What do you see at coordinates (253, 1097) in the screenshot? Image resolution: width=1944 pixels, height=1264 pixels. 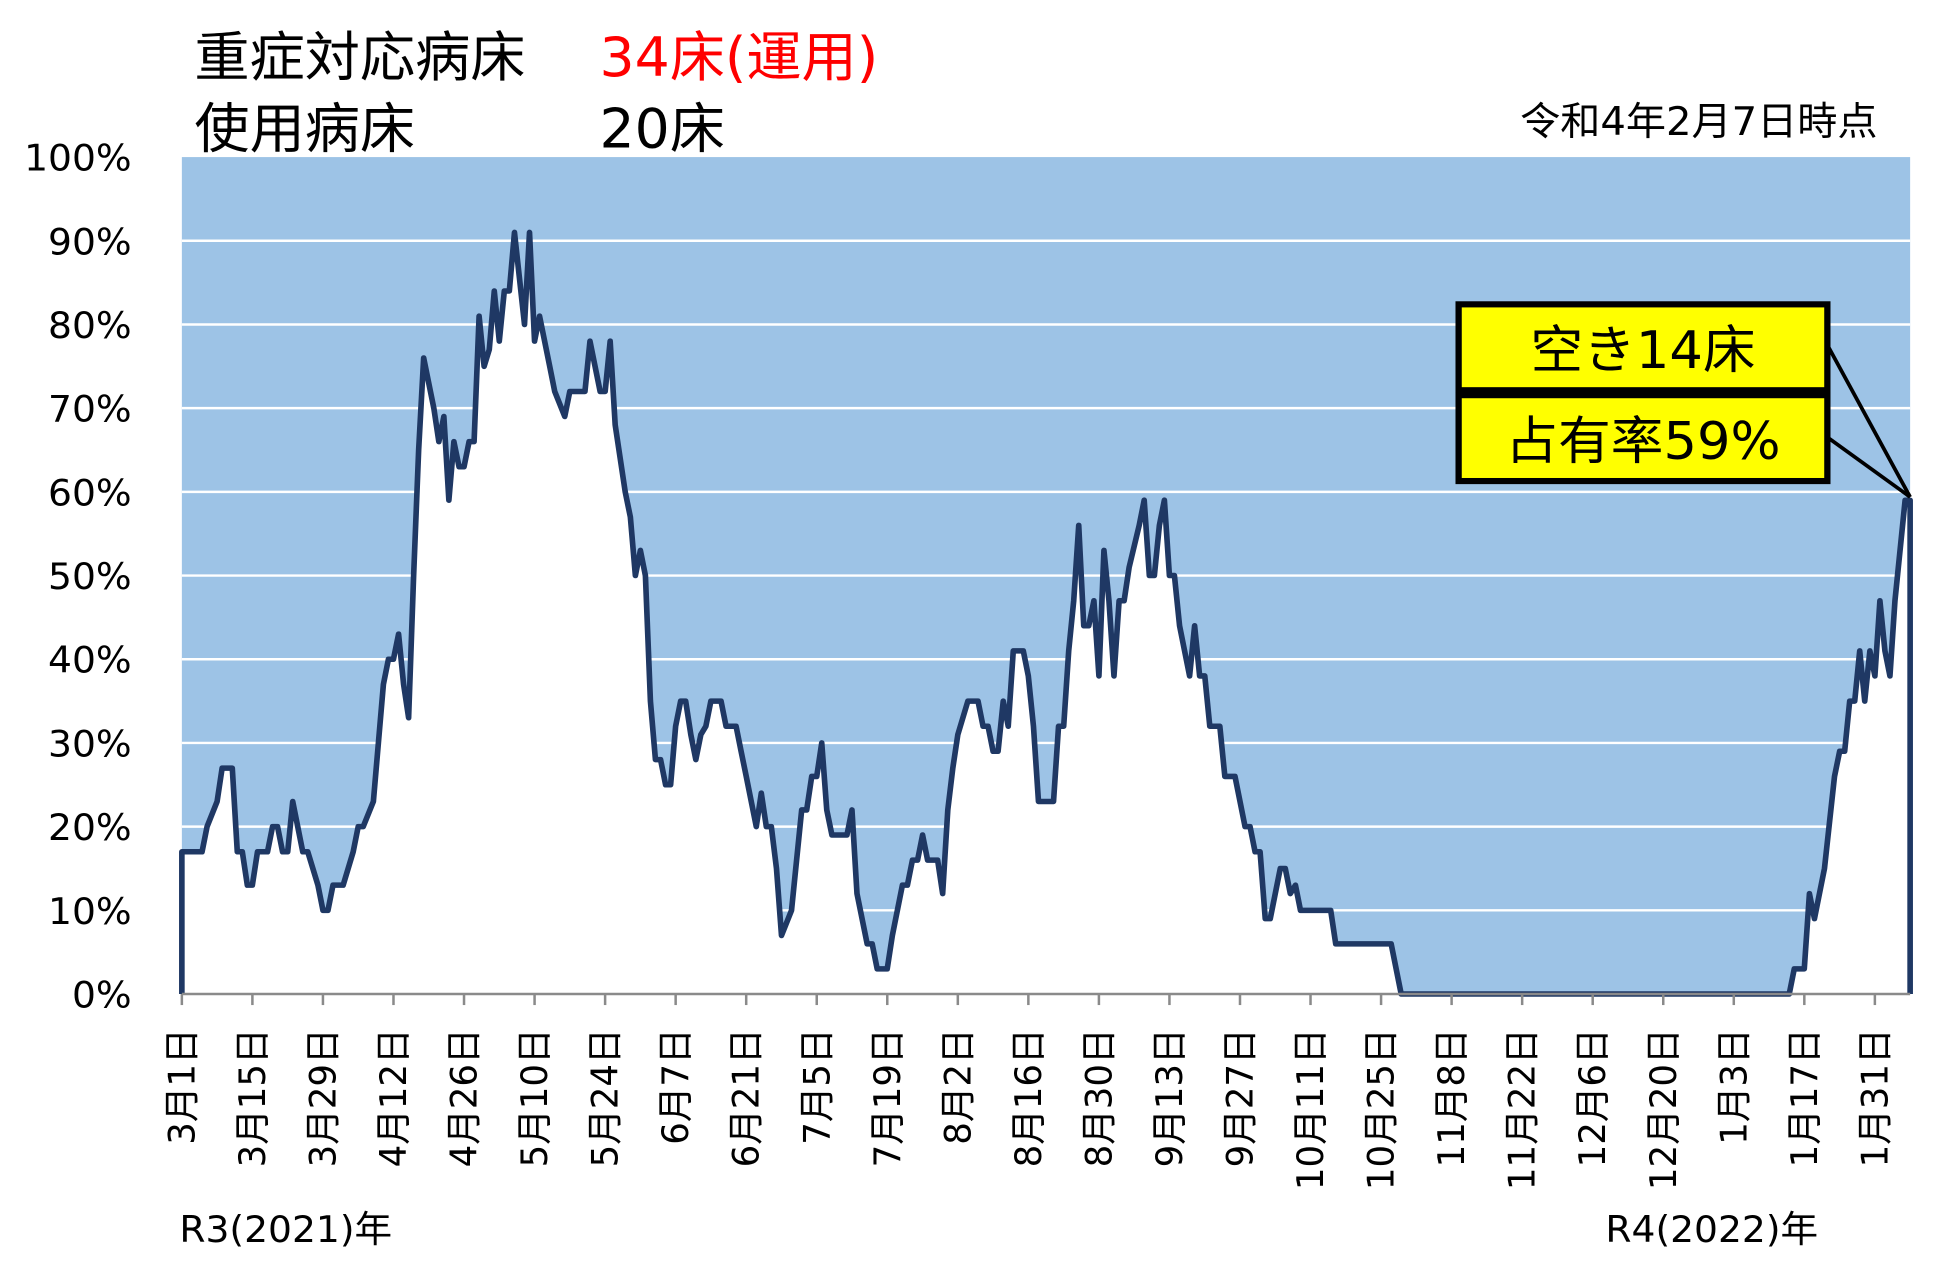 I see `x-tick-label: 3月15日` at bounding box center [253, 1097].